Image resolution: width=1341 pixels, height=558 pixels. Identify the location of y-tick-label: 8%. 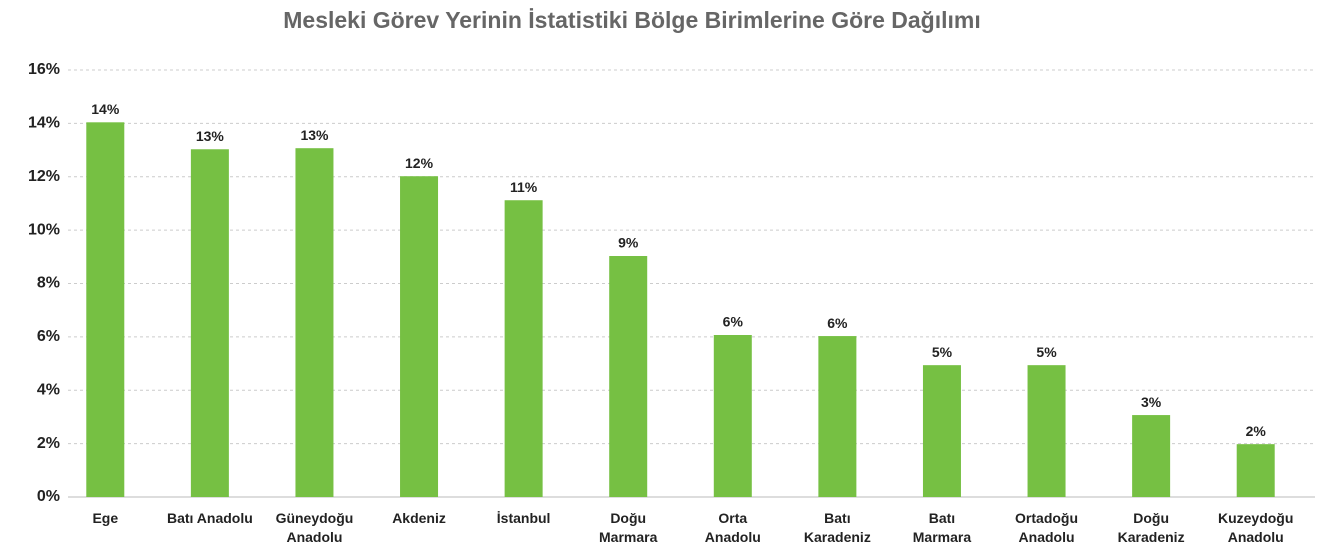
(48, 283).